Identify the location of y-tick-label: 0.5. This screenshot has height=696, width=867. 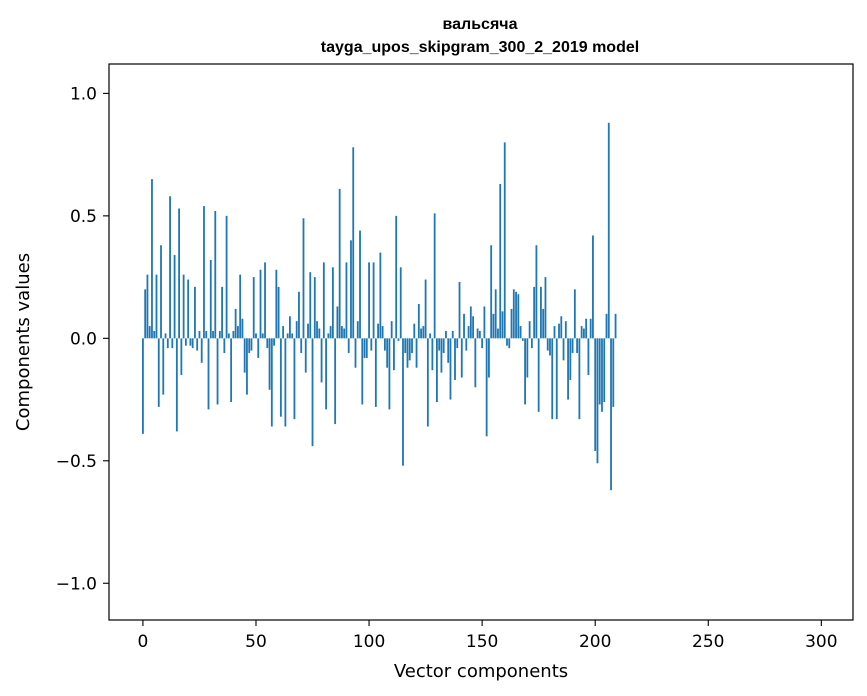
(83, 217).